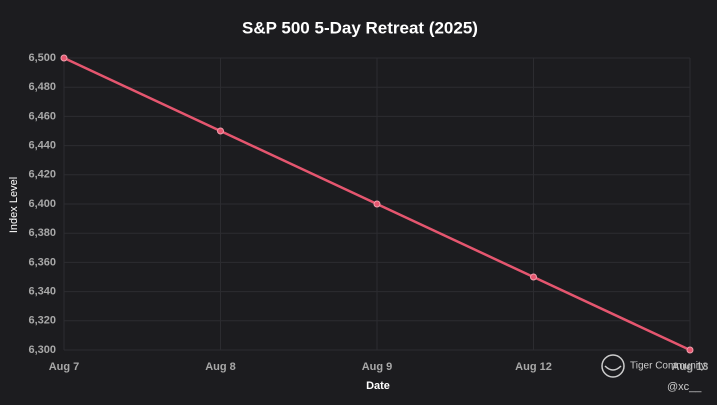 This screenshot has height=405, width=717. Describe the element at coordinates (42, 87) in the screenshot. I see `y-tick-label: 6,480` at that location.